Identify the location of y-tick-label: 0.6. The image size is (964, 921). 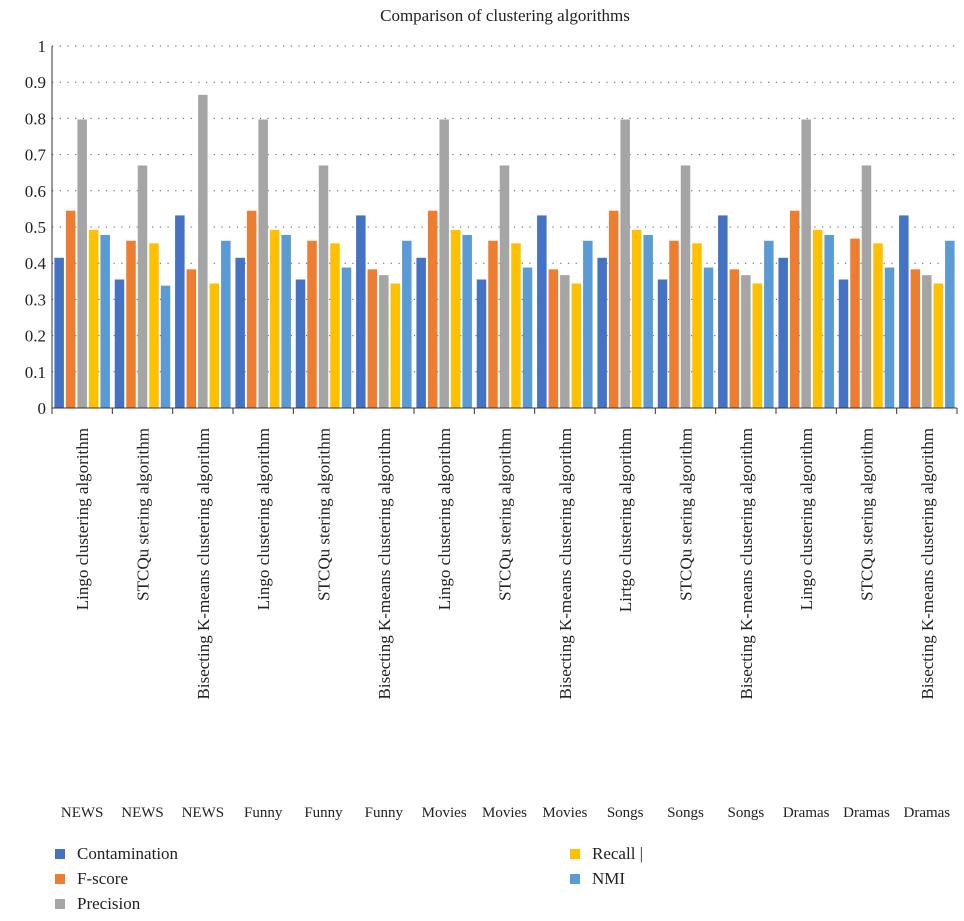
(35, 191).